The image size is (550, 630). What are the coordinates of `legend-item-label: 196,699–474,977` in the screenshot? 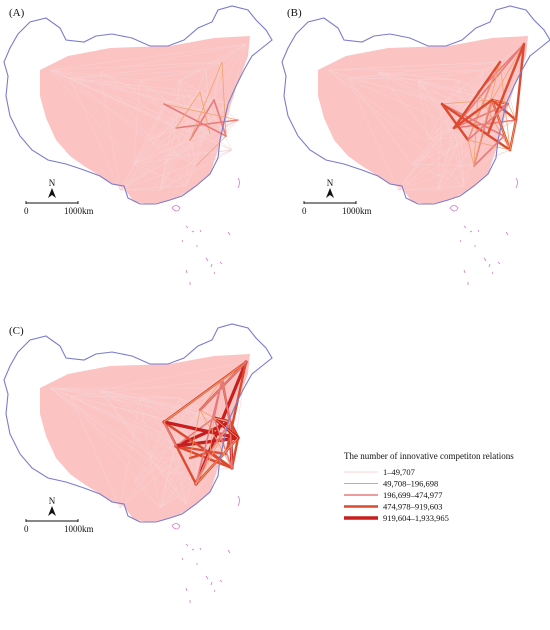 It's located at (413, 495).